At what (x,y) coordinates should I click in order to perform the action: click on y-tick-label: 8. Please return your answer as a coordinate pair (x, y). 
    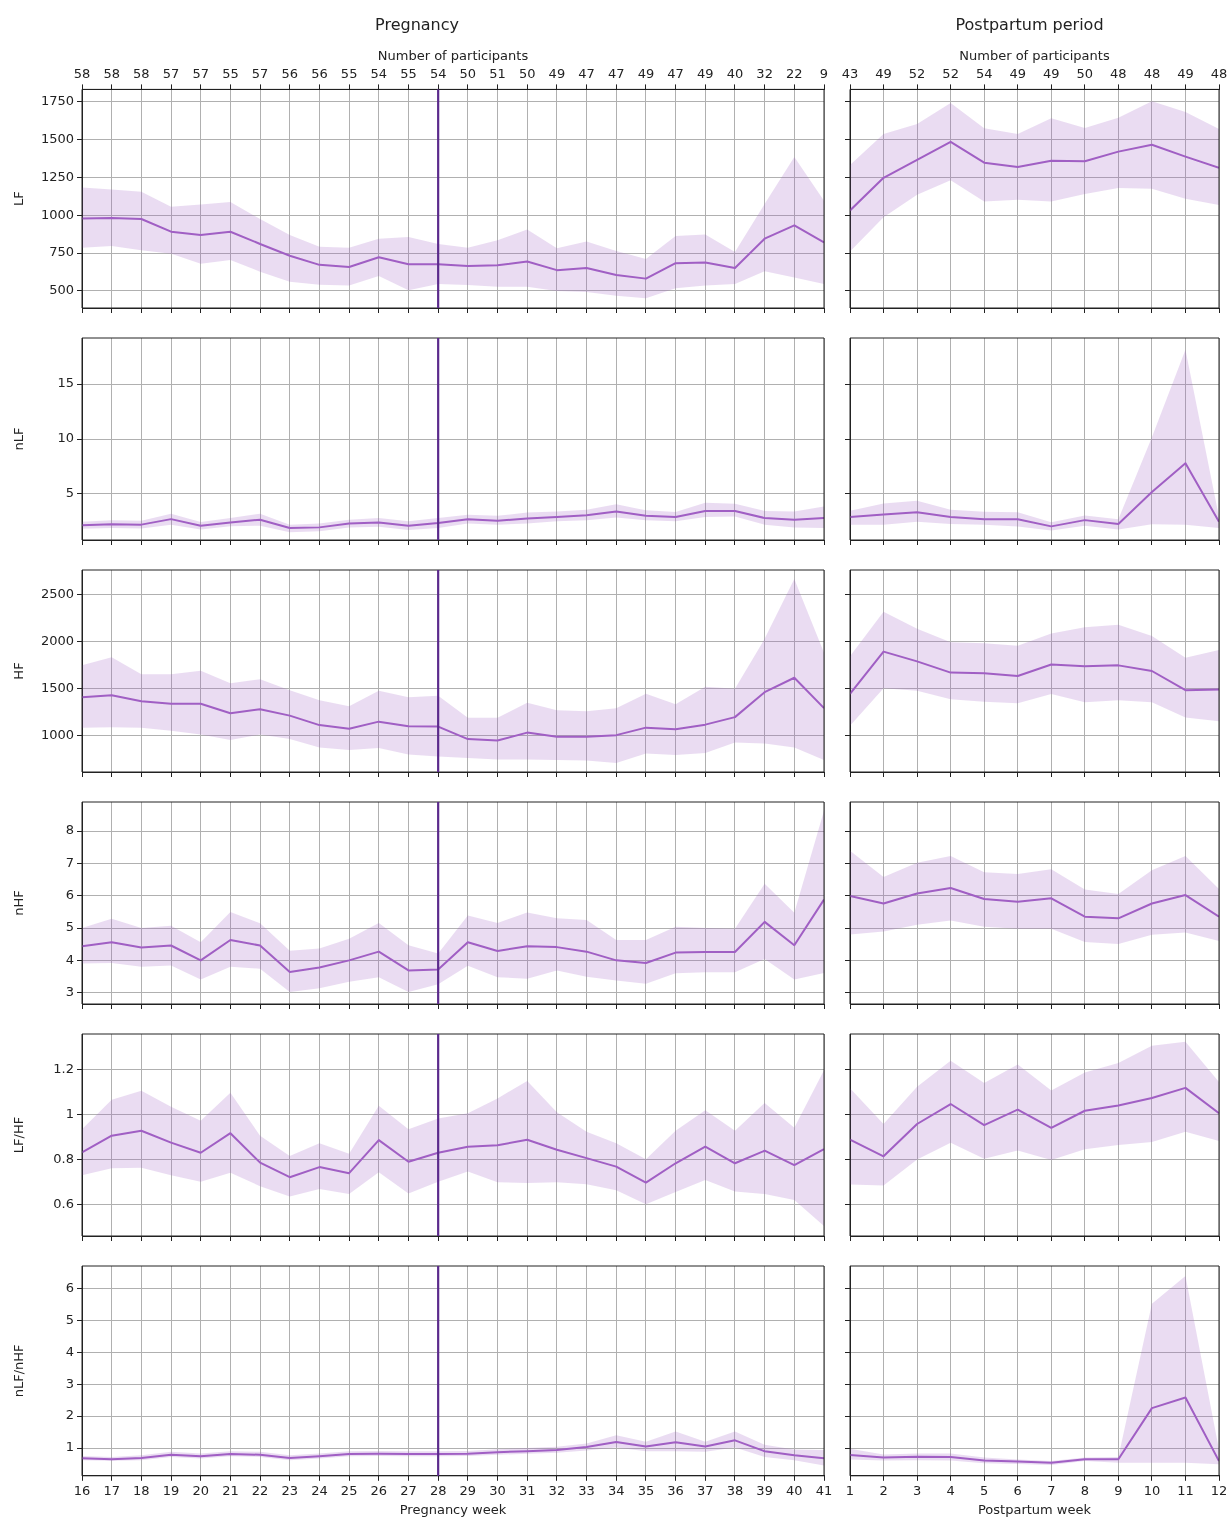
    Looking at the image, I should click on (69, 830).